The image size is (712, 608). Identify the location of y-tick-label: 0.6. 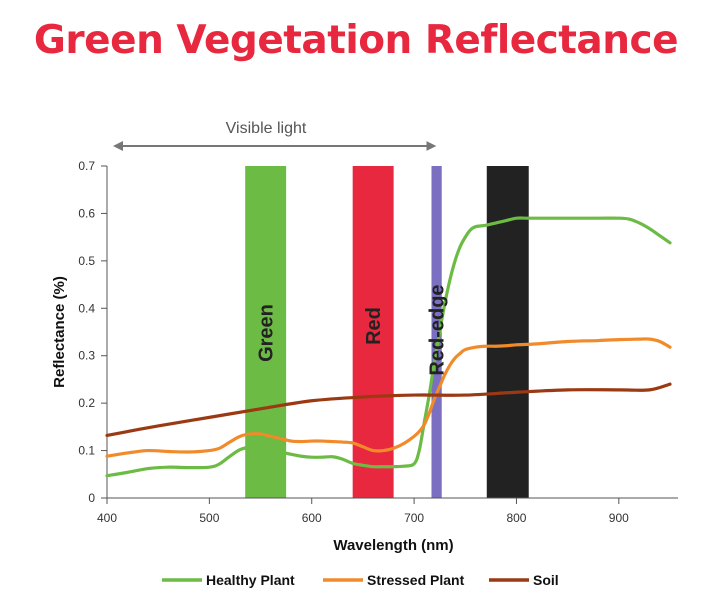
(86, 213).